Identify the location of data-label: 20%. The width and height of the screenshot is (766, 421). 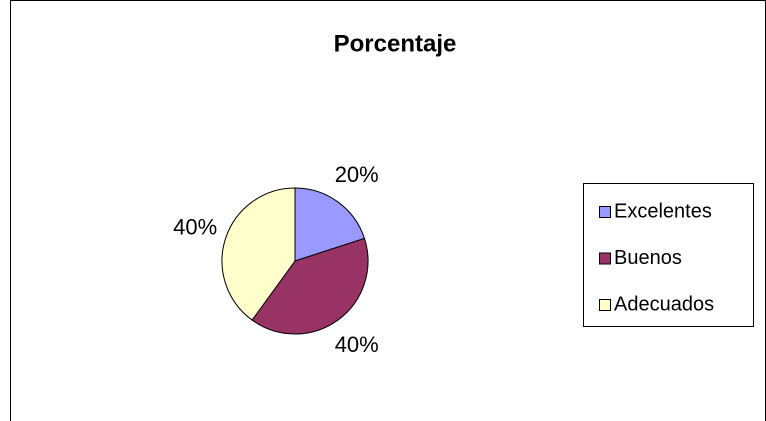
(357, 174).